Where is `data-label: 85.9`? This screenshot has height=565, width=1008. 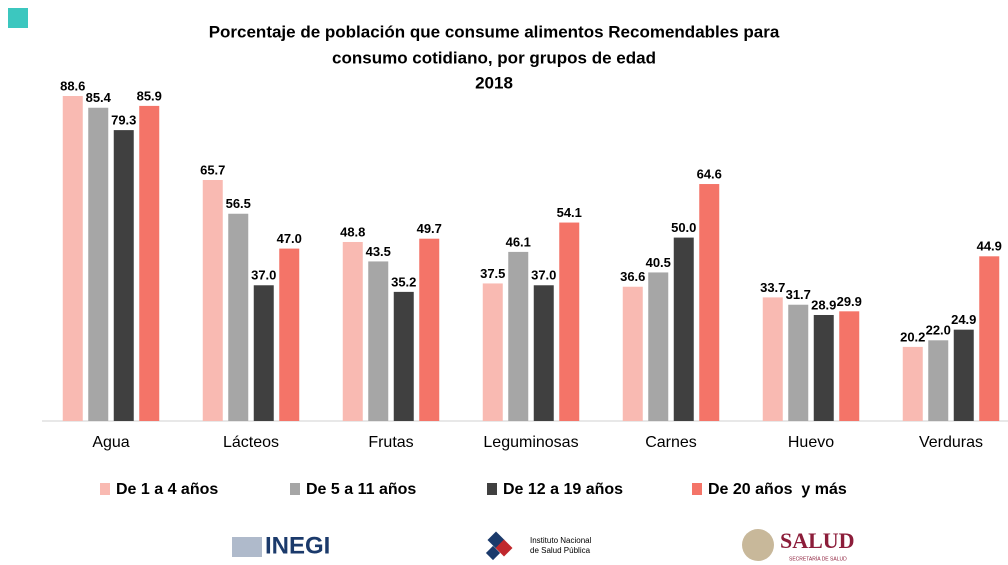
data-label: 85.9 is located at coordinates (149, 95).